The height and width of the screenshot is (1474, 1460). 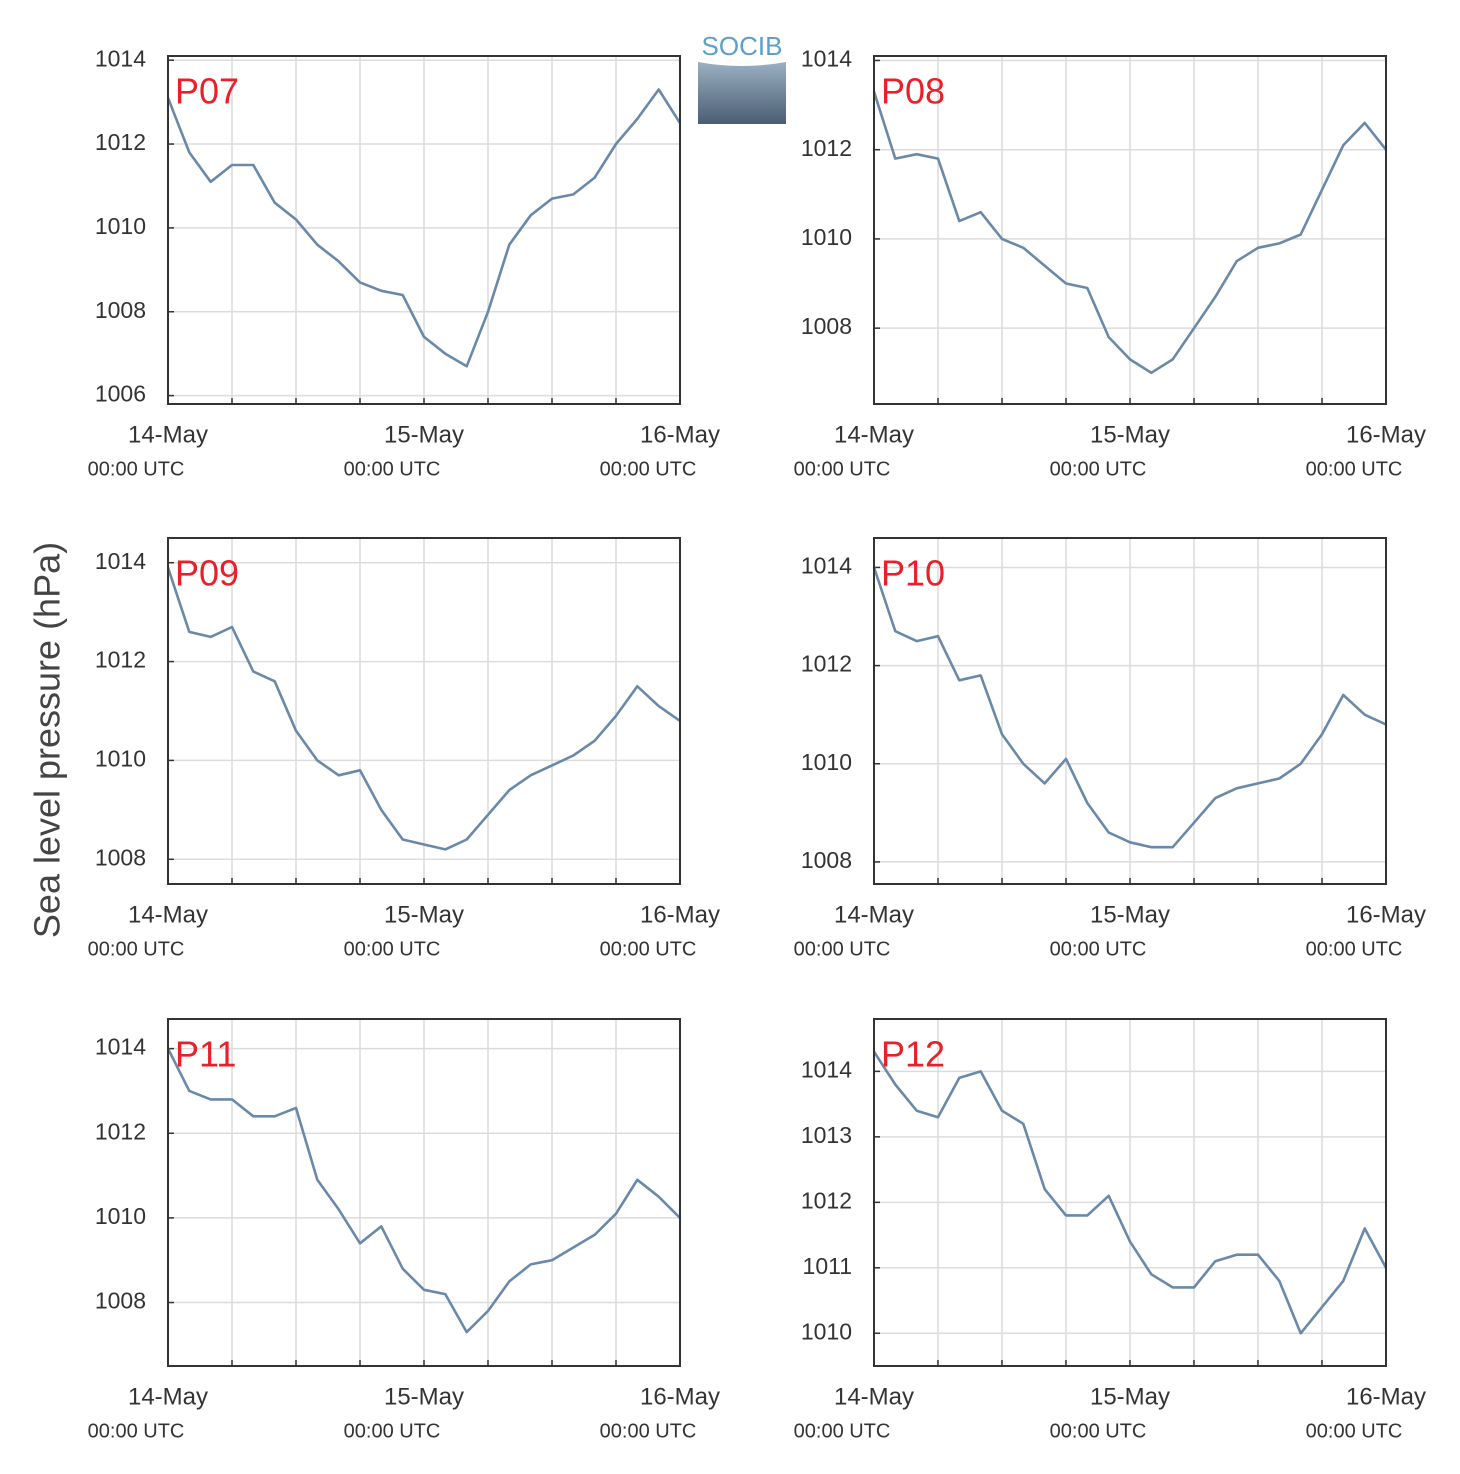 I want to click on panel-title: P11, so click(x=205, y=1054).